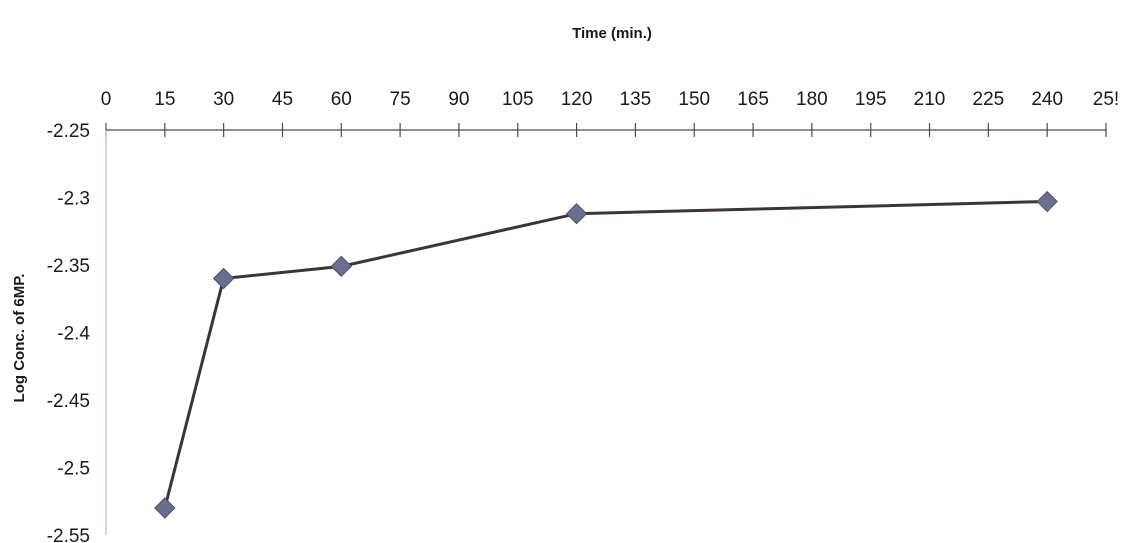 This screenshot has height=543, width=1122. I want to click on x-tick-label: 25!, so click(1106, 99).